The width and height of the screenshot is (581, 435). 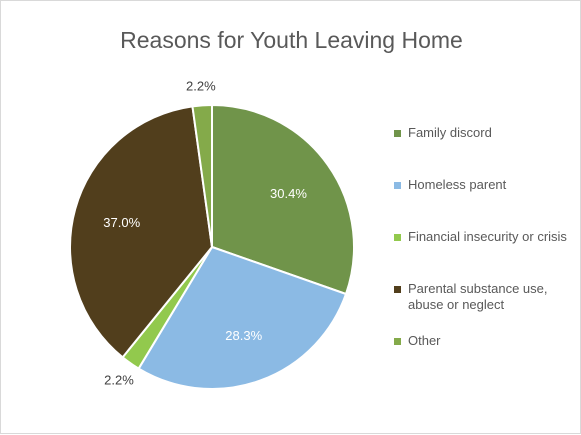 I want to click on legend-label: Other, so click(x=424, y=340).